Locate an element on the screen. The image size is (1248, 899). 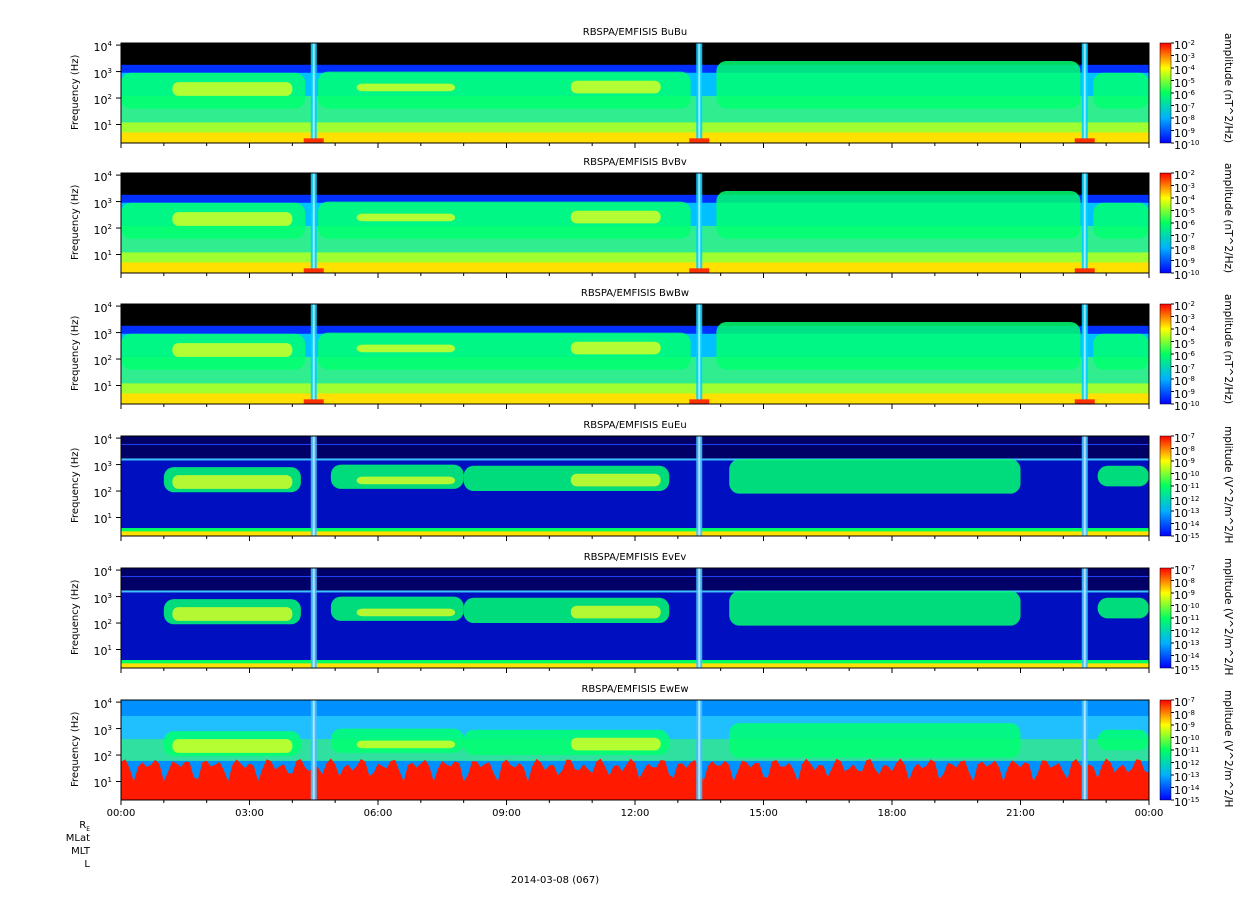
panel-title: RBSPA/EMFISIS EvEv is located at coordinates (635, 557).